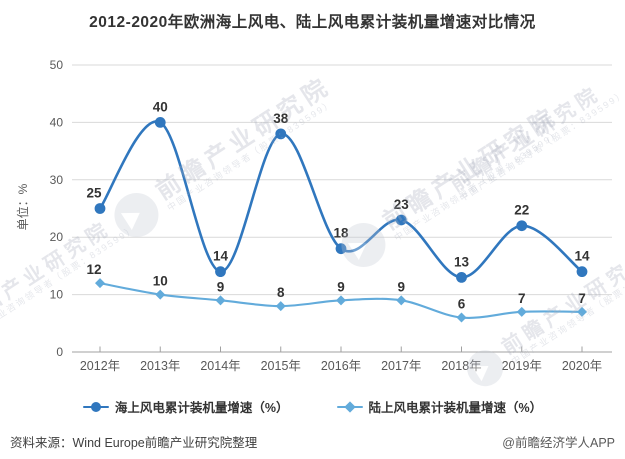 The height and width of the screenshot is (459, 625). What do you see at coordinates (57, 237) in the screenshot?
I see `y-axis-tick-label: 20` at bounding box center [57, 237].